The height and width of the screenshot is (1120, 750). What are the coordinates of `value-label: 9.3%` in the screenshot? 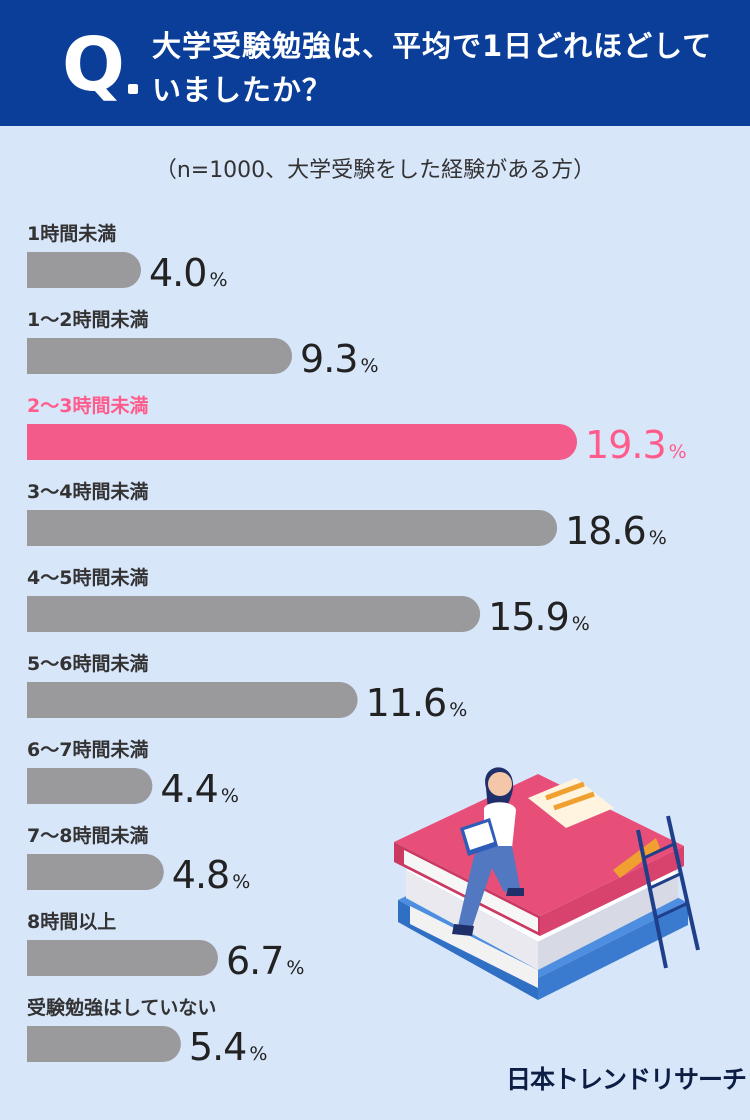 It's located at (339, 359).